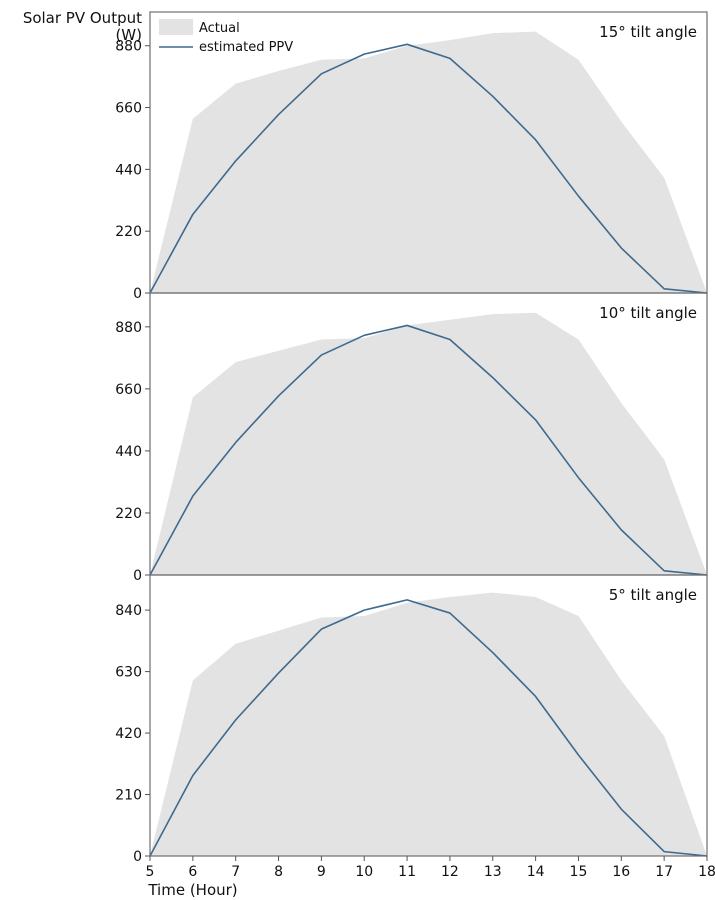 The height and width of the screenshot is (900, 715). What do you see at coordinates (219, 28) in the screenshot?
I see `legend-actual-label: Actual` at bounding box center [219, 28].